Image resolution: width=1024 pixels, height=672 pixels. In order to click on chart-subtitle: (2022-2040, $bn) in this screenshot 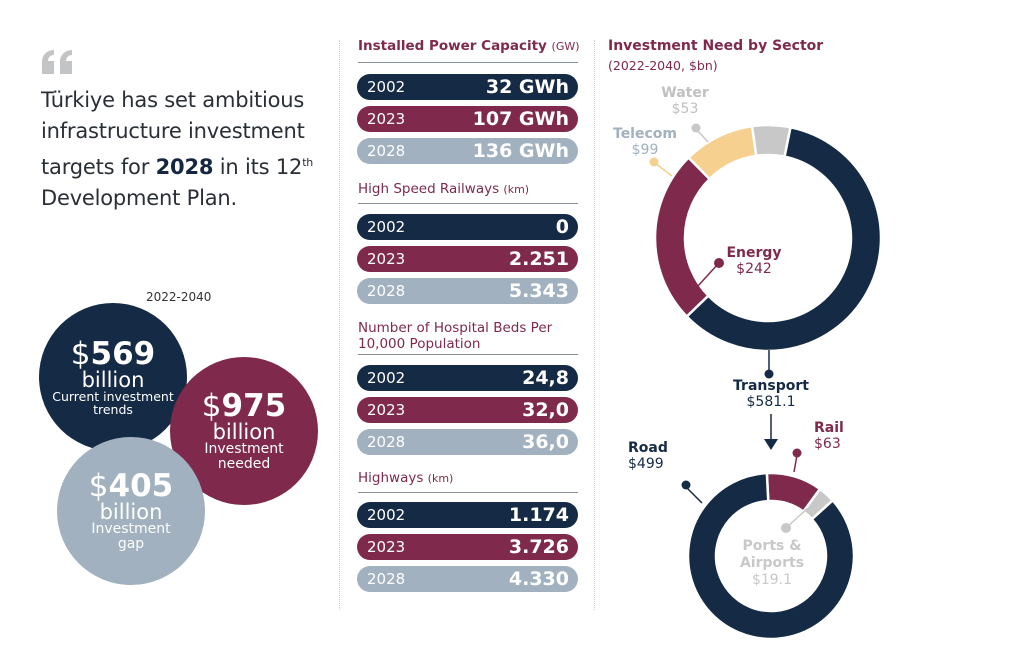, I will do `click(663, 65)`.